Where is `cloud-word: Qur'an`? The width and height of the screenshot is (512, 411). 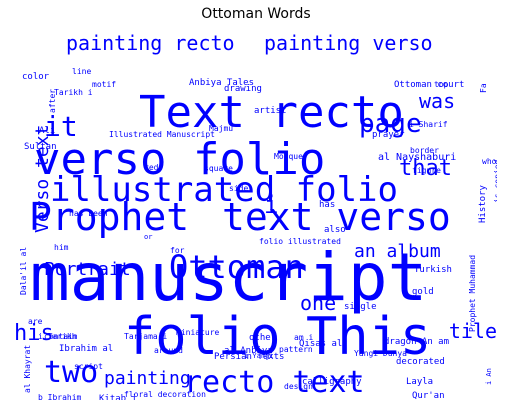 cloud-word: Qur'an is located at coordinates (428, 396).